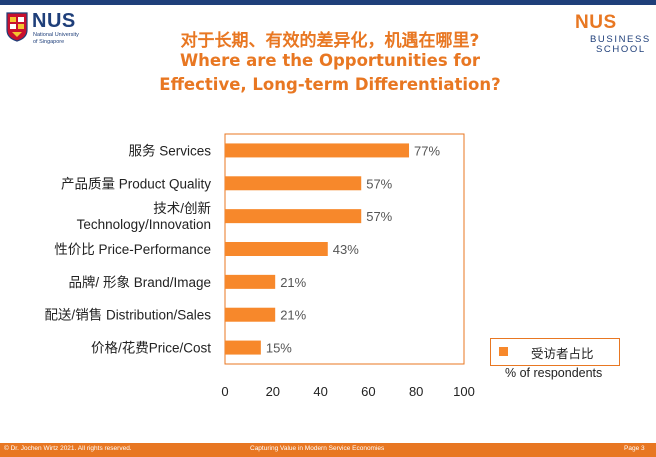 The width and height of the screenshot is (656, 457). Describe the element at coordinates (621, 49) in the screenshot. I see `biz-logo-line2: SCHOOL` at that location.